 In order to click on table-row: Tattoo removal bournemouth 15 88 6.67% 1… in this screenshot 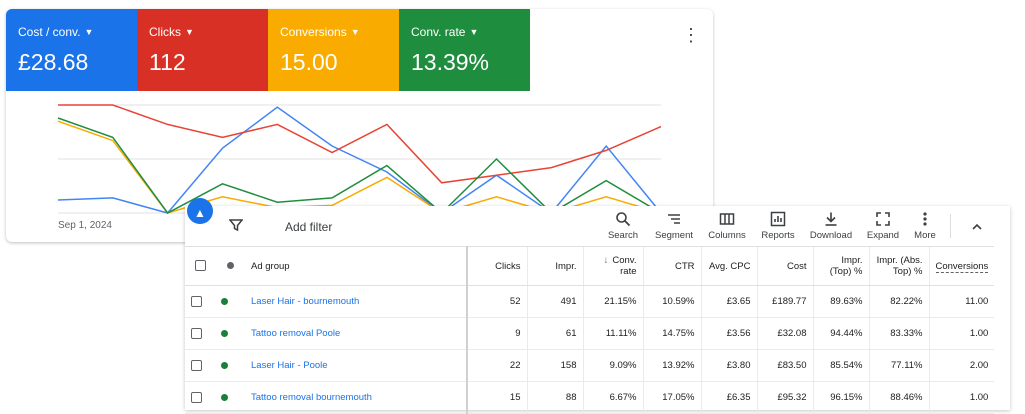, I will do `click(590, 397)`.